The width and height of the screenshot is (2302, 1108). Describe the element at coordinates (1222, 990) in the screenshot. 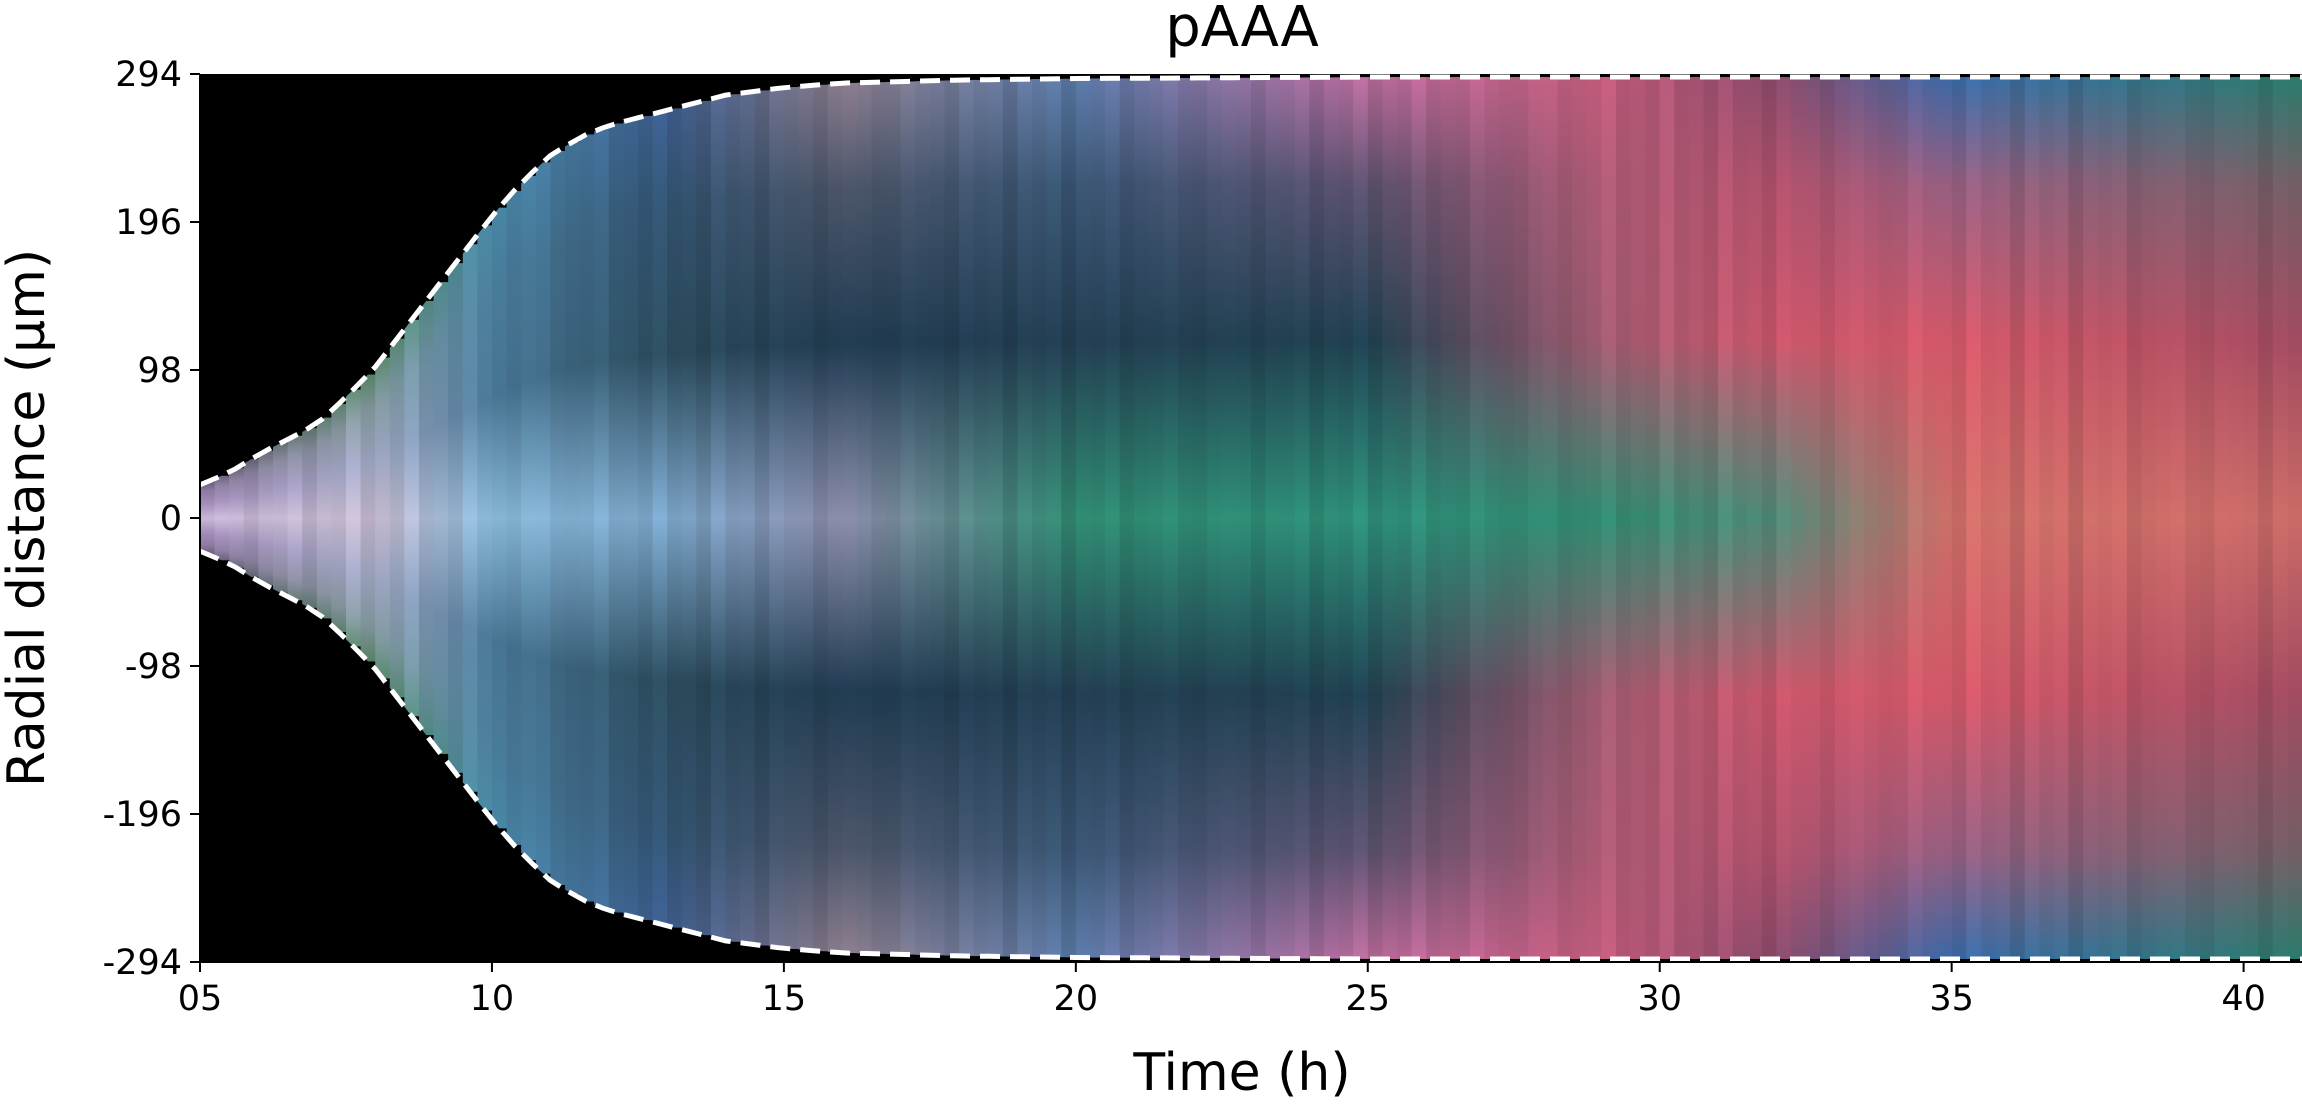

I see `x-axis-ticks: 05 10 15 20 25 30 35 40` at that location.